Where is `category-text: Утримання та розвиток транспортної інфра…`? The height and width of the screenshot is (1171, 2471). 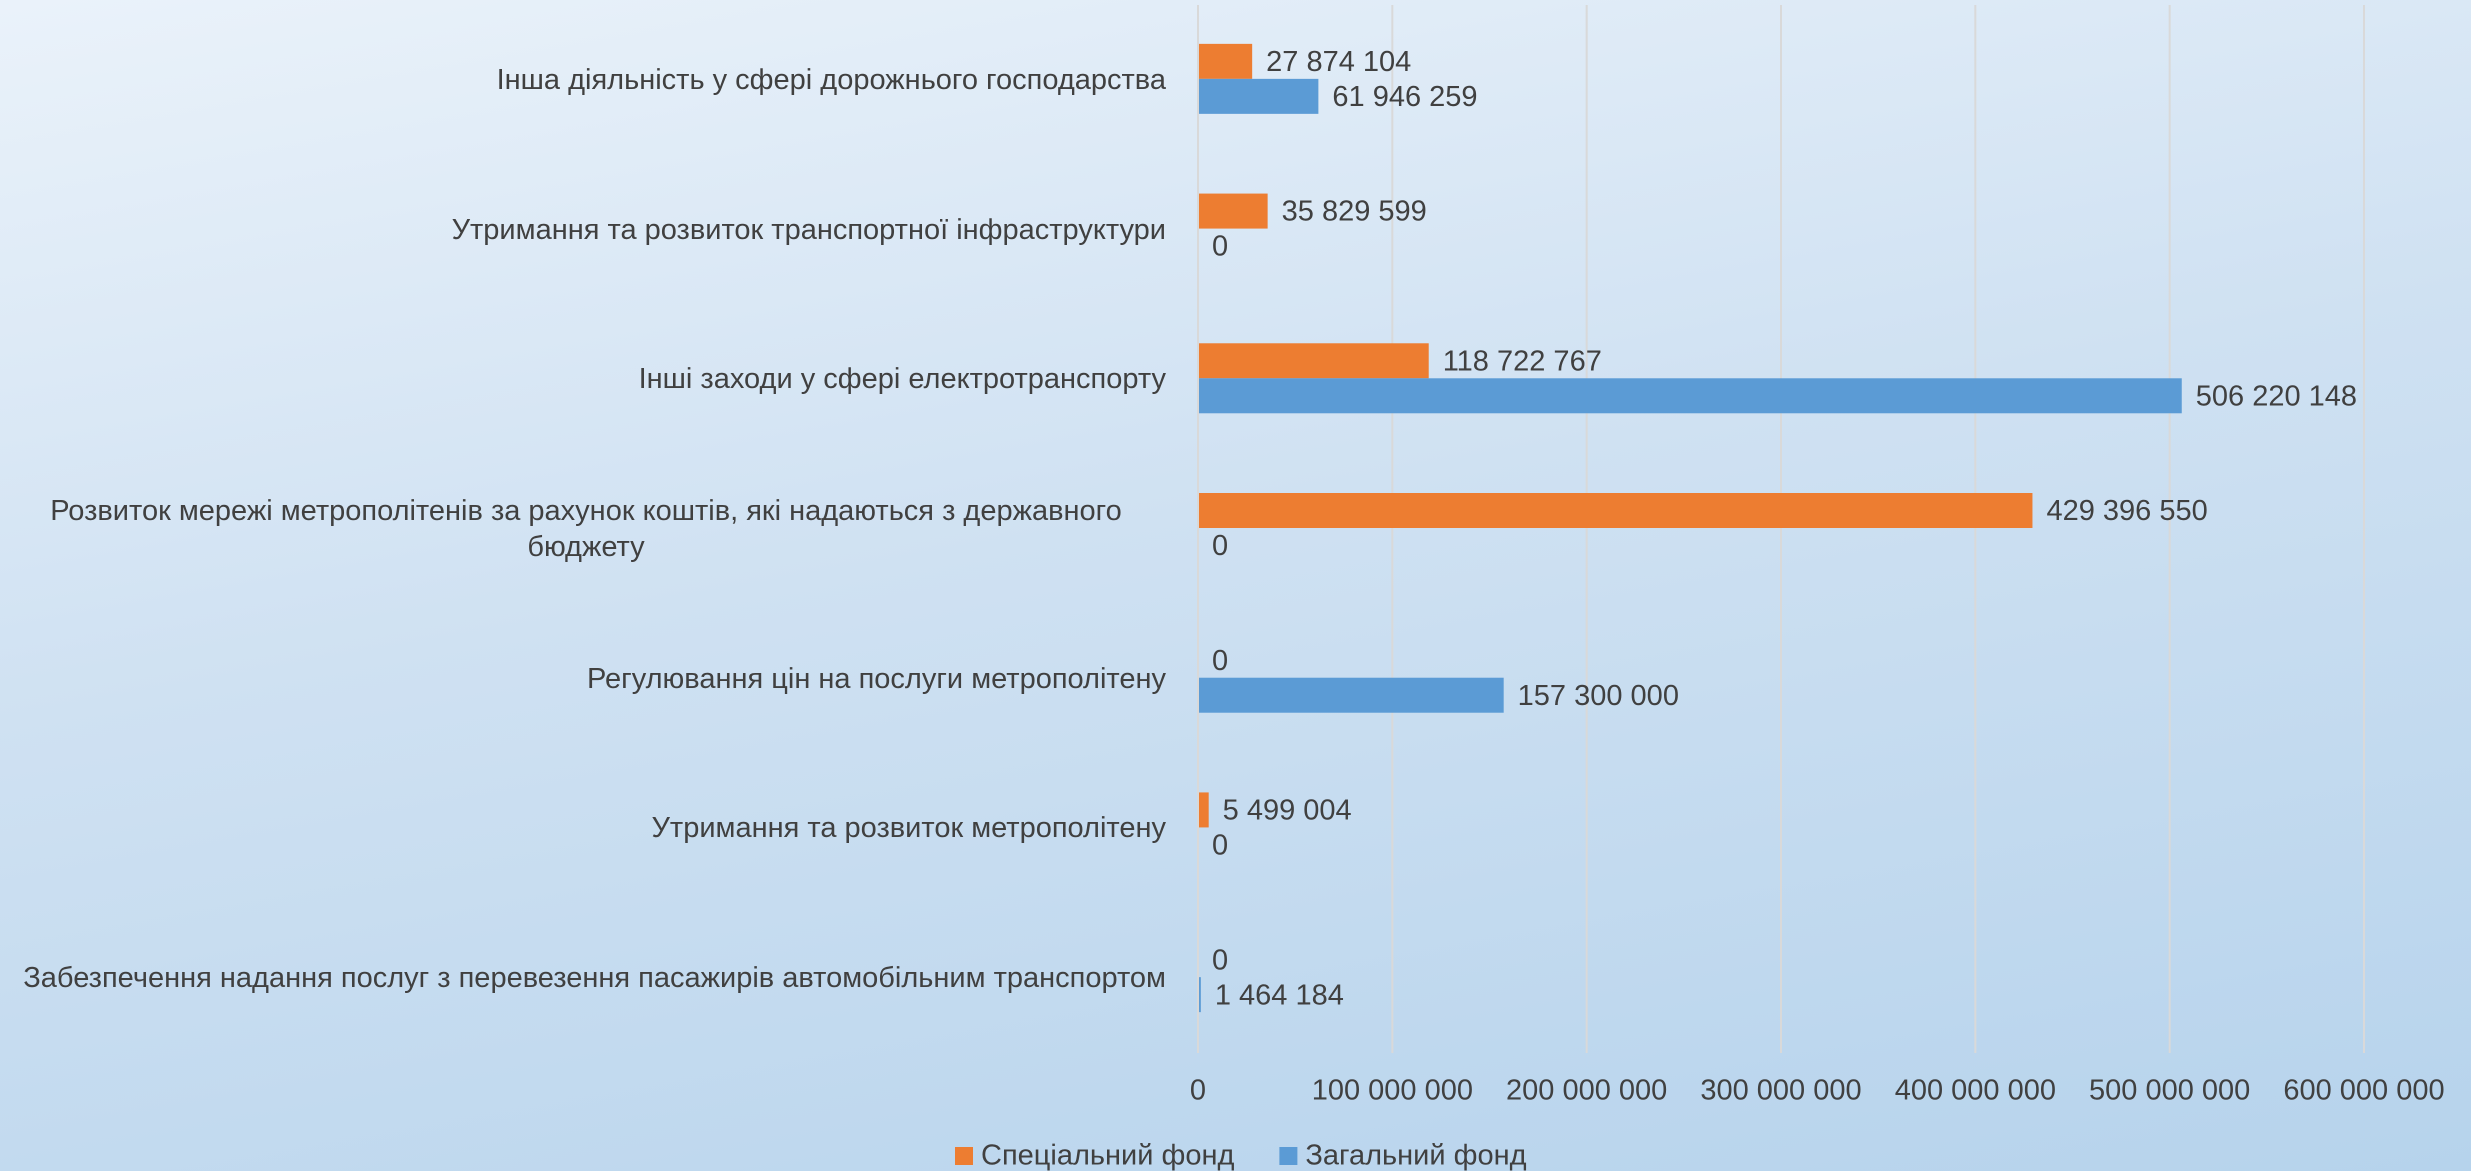 category-text: Утримання та розвиток транспортної інфра… is located at coordinates (808, 229).